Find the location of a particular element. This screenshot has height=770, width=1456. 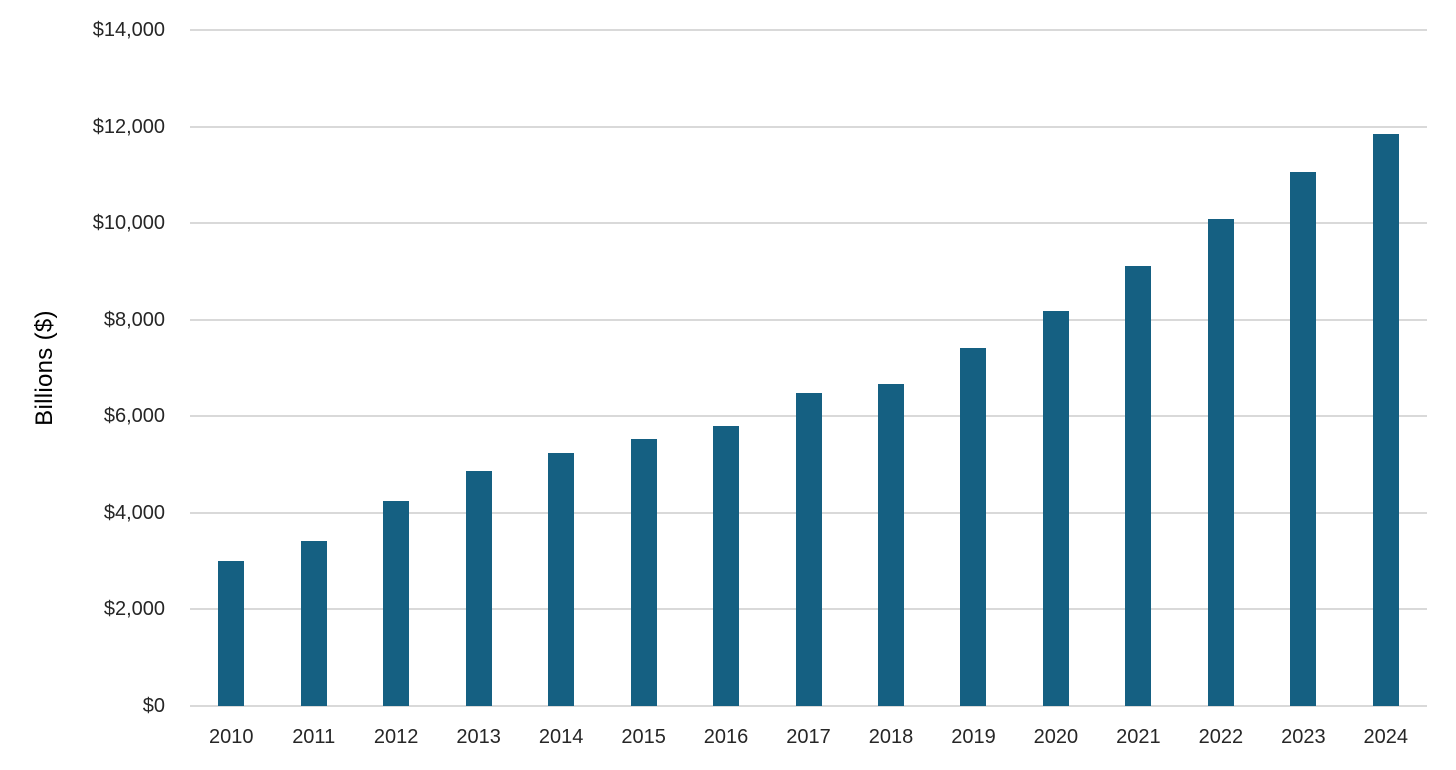

x-tick-label: 2010 is located at coordinates (231, 737).